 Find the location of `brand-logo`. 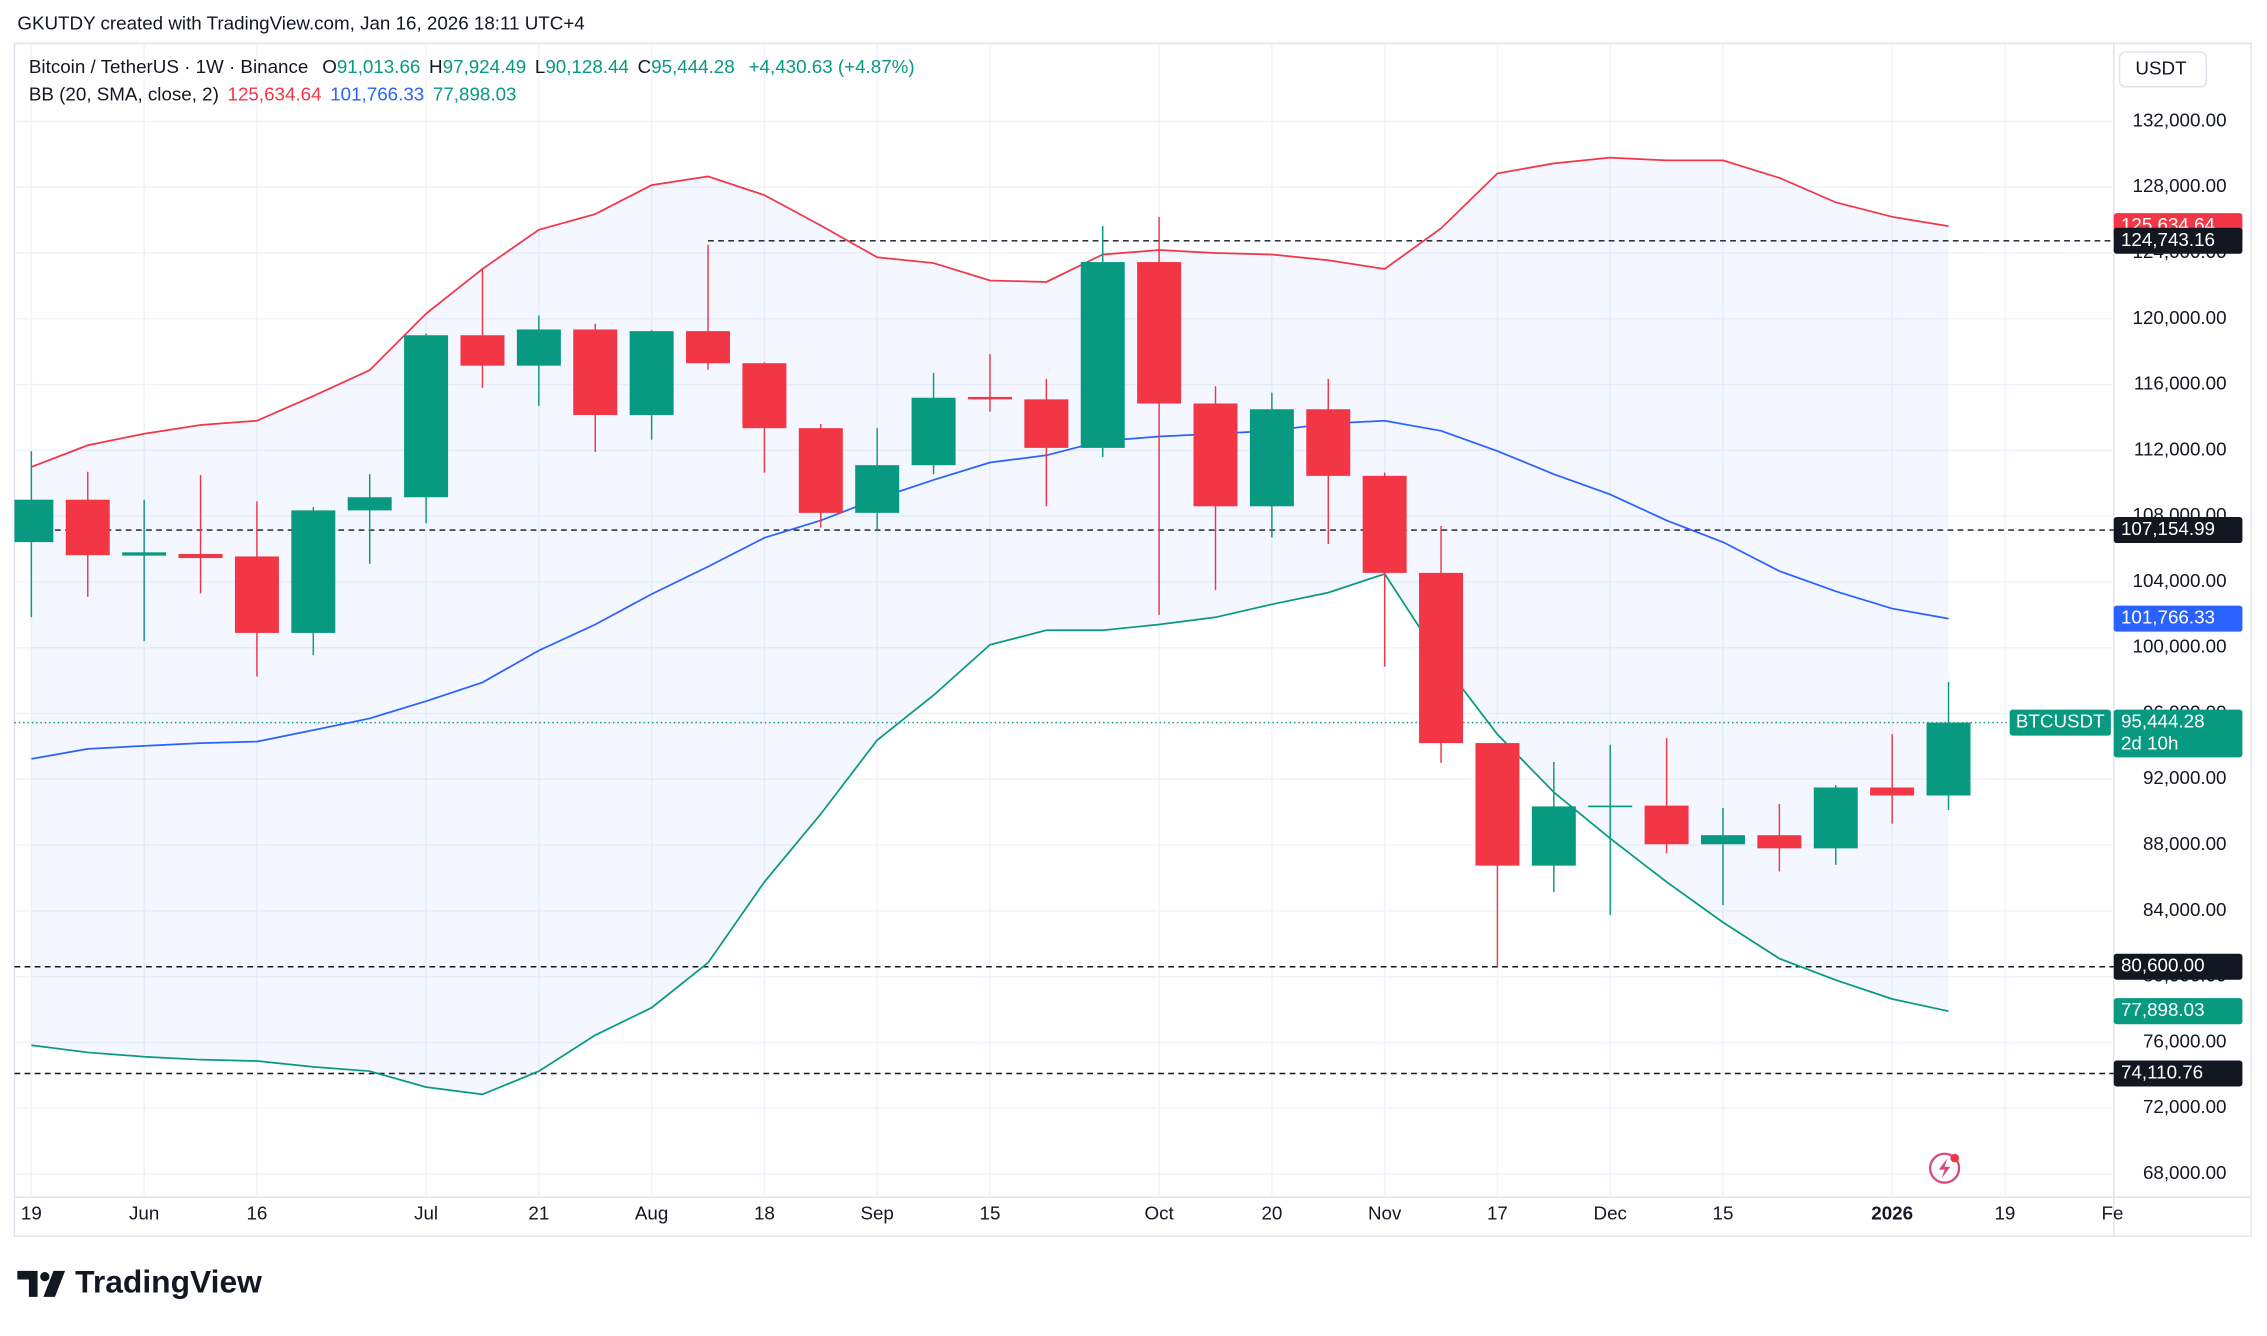

brand-logo is located at coordinates (41, 1283).